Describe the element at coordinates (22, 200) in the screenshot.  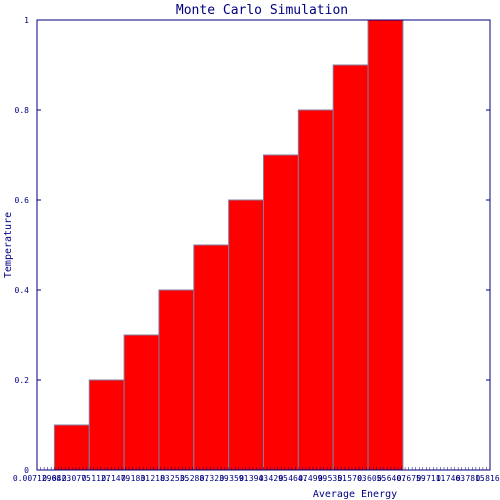
I see `y-tick-label: 0.6` at that location.